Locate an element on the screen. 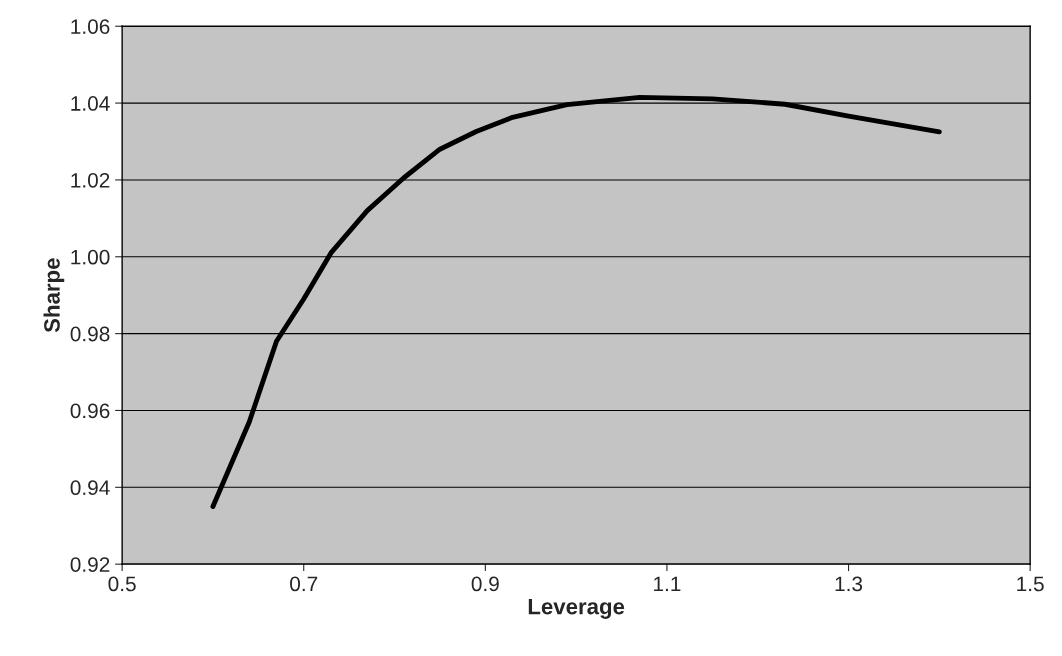 This screenshot has width=1062, height=656. y-tick-label: 1.00 is located at coordinates (90, 257).